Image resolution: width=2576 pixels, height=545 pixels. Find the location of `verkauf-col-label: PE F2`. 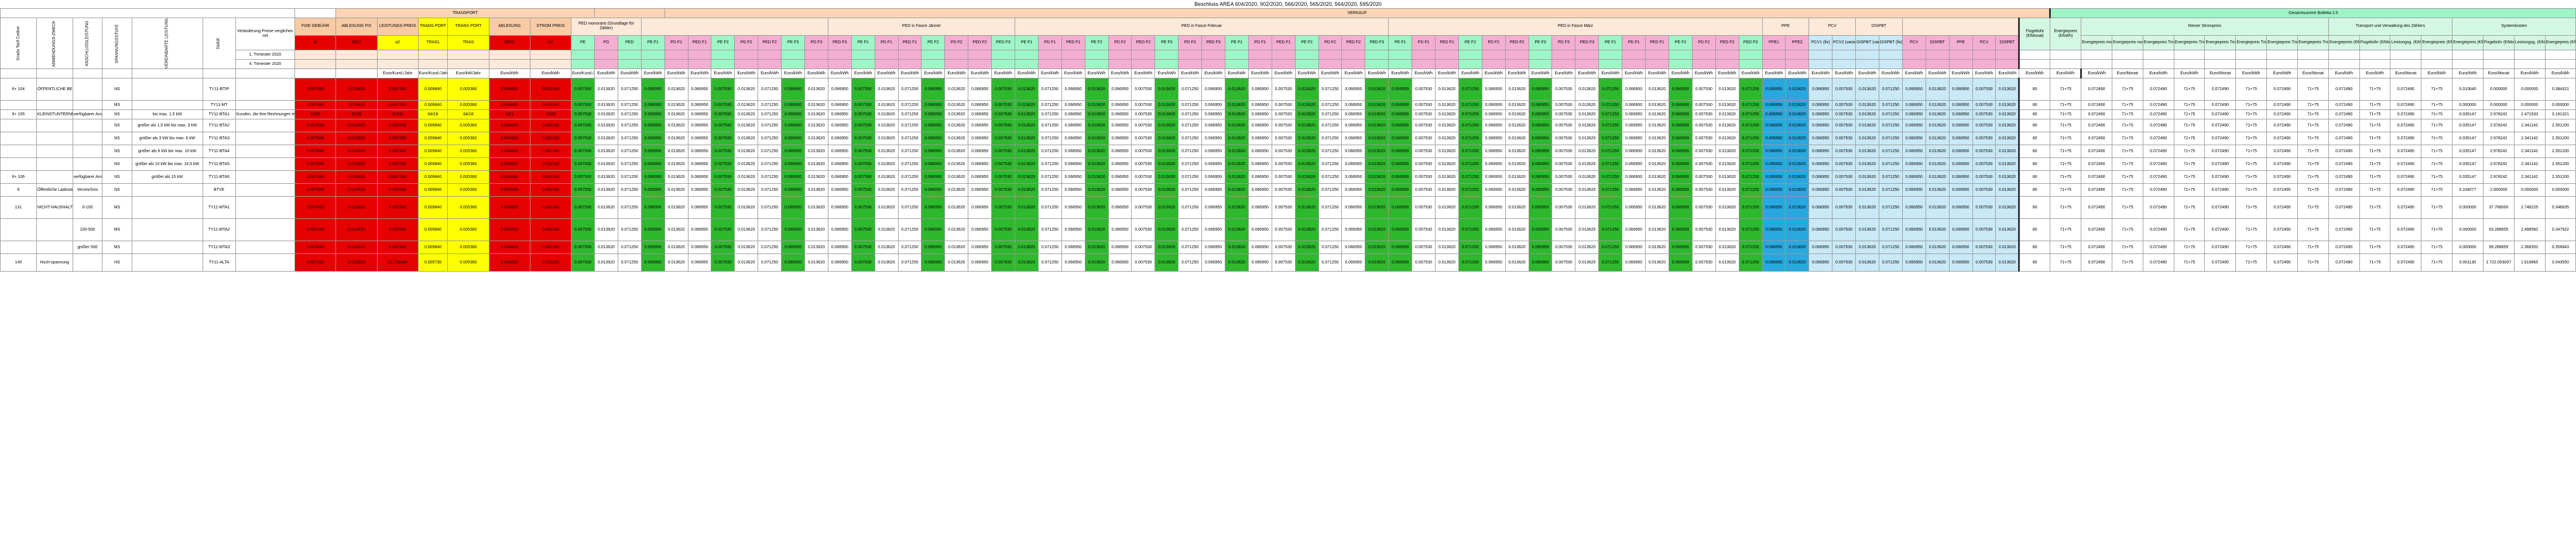

verkauf-col-label: PE F2 is located at coordinates (933, 43).